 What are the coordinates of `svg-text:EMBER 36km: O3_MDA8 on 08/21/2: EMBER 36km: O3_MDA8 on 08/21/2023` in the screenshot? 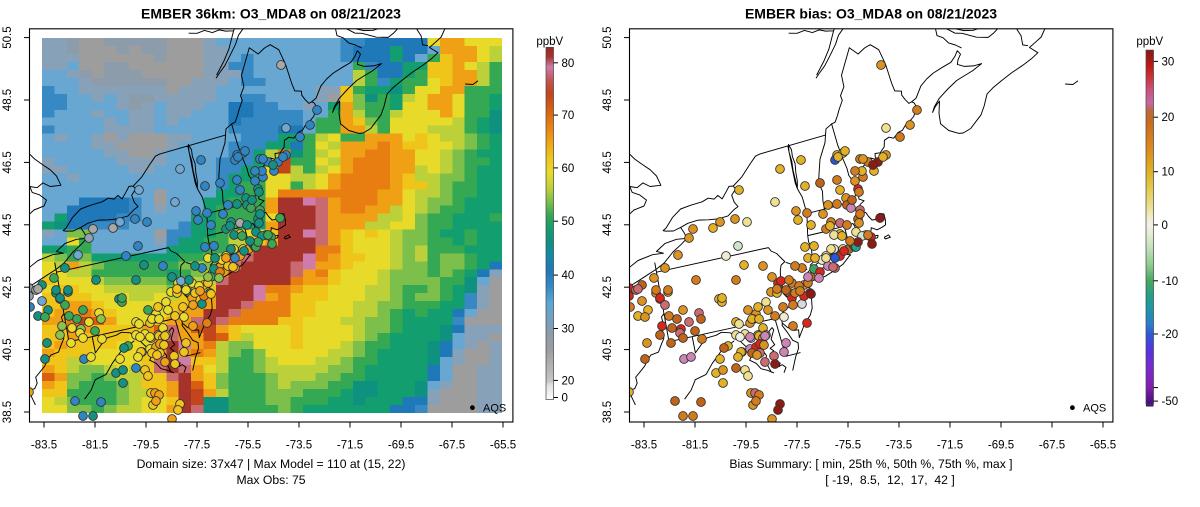 It's located at (271, 14).